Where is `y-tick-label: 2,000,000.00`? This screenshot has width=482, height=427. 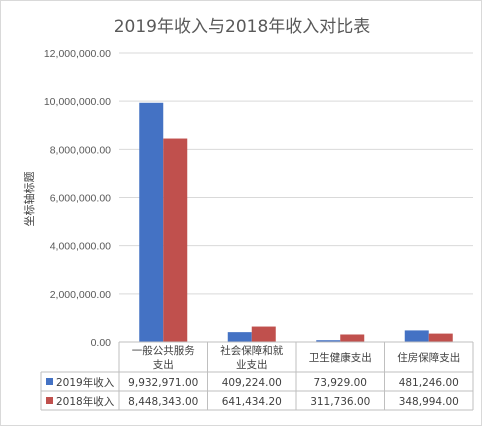 y-tick-label: 2,000,000.00 is located at coordinates (80, 295).